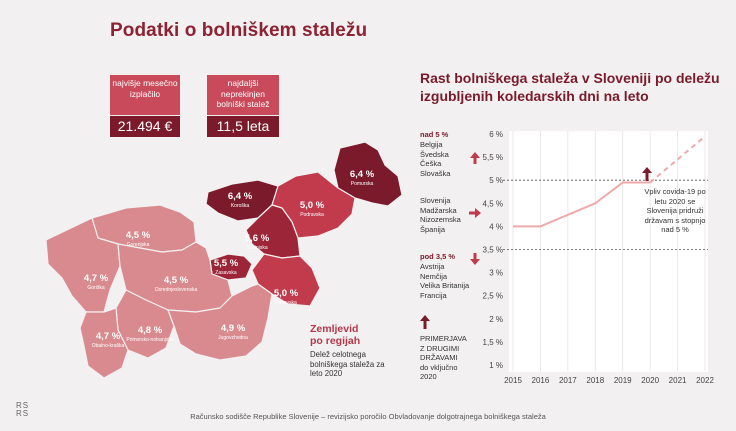 The height and width of the screenshot is (431, 736). What do you see at coordinates (496, 273) in the screenshot?
I see `y-tick-label: 3 %` at bounding box center [496, 273].